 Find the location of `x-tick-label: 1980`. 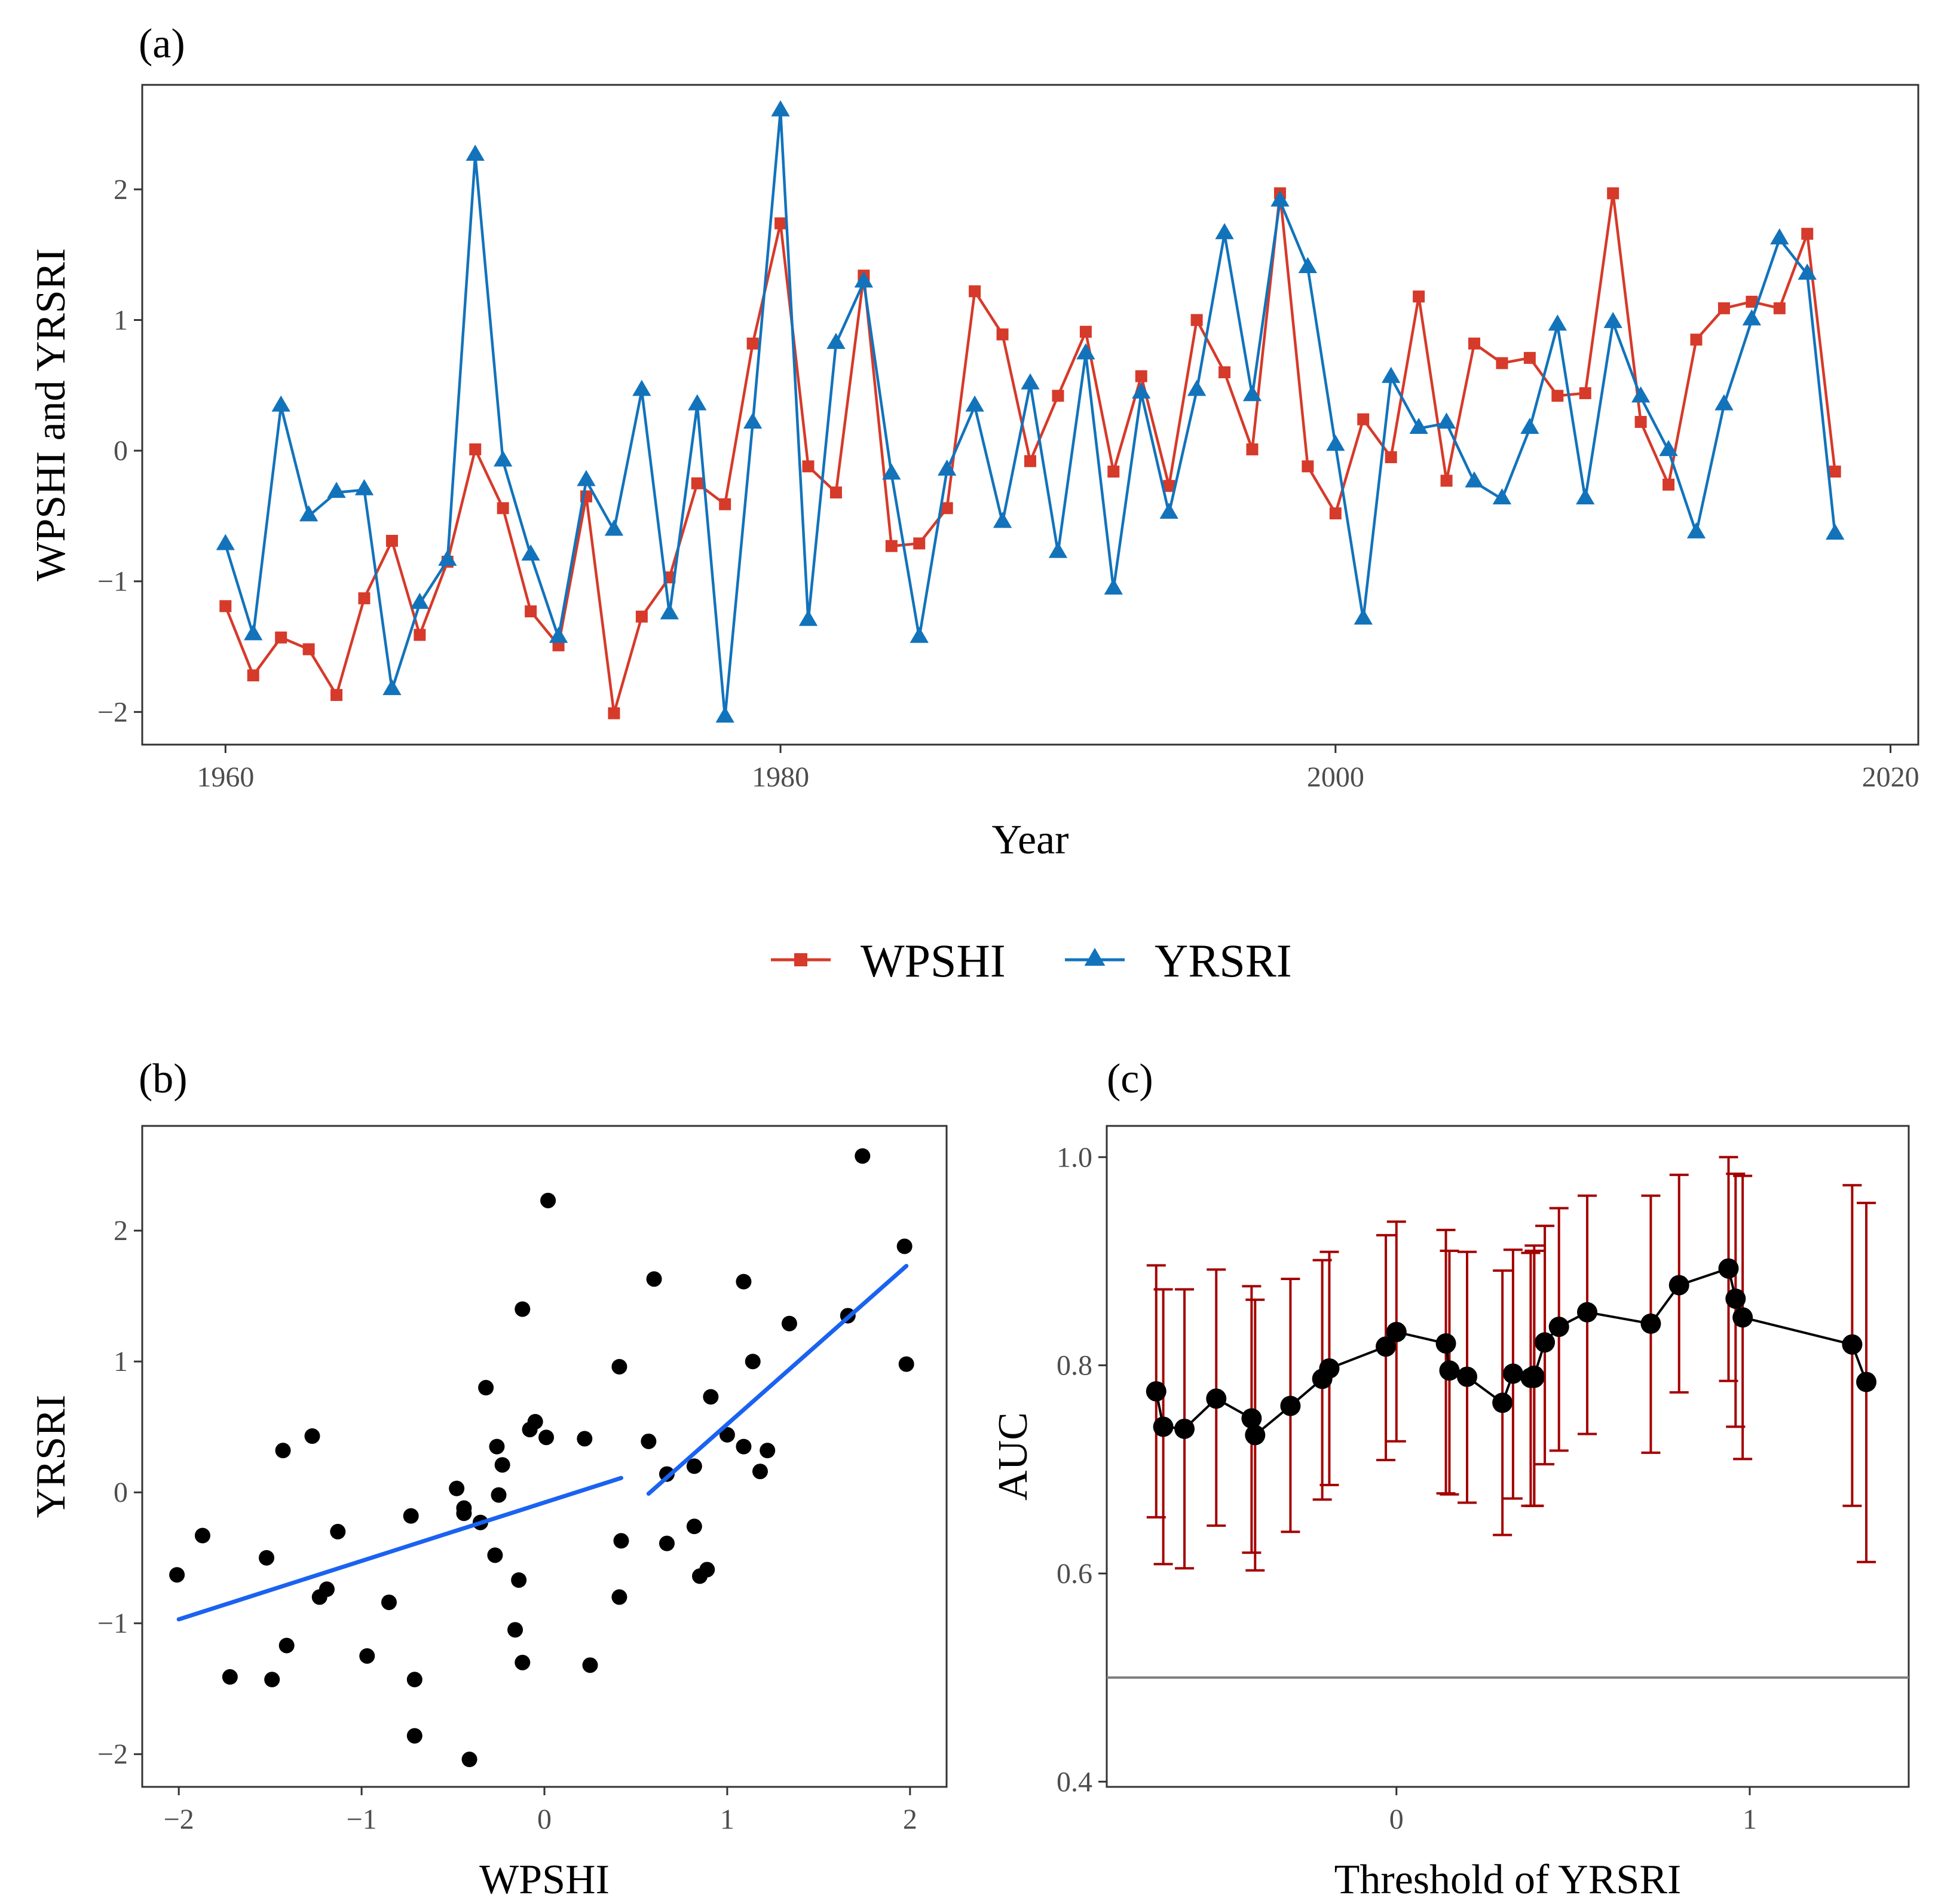

x-tick-label: 1980 is located at coordinates (780, 777).